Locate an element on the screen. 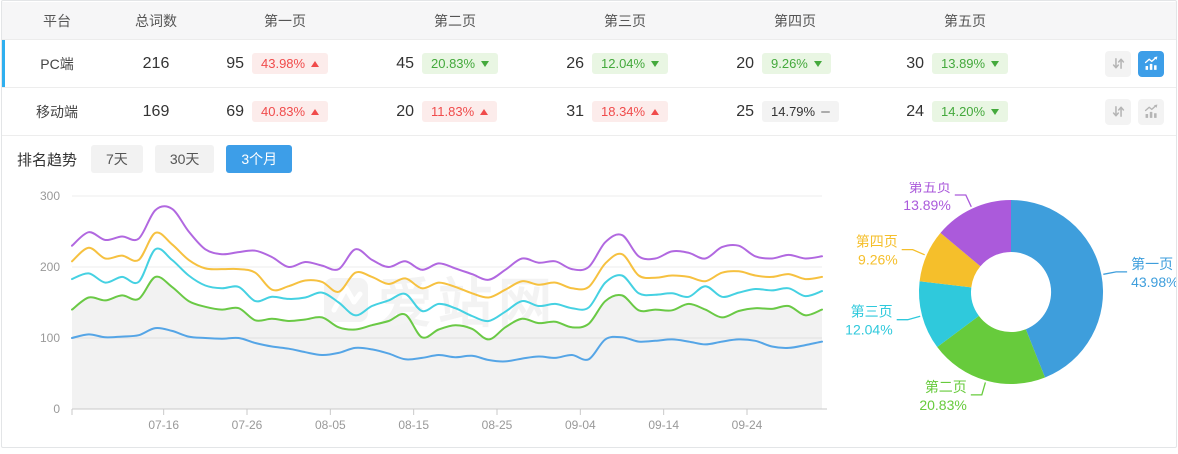 The width and height of the screenshot is (1178, 454). change-badge: 43.98% is located at coordinates (290, 63).